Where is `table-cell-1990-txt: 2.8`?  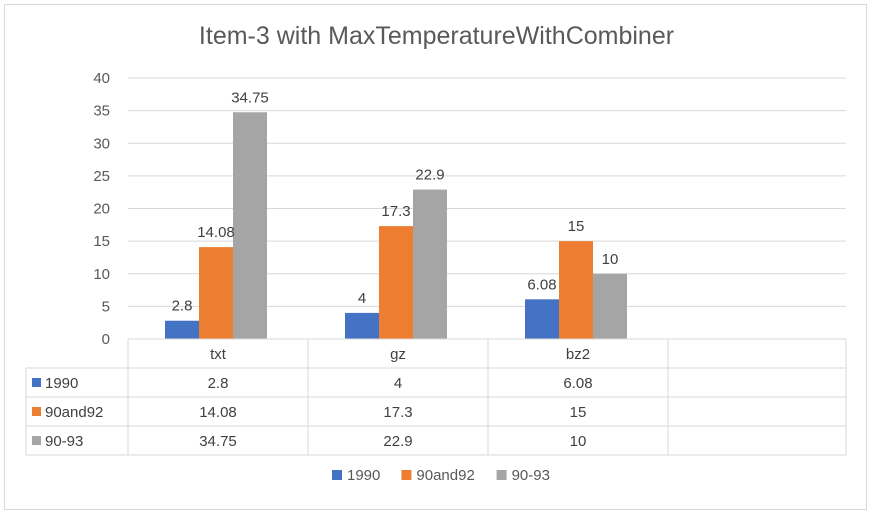 table-cell-1990-txt: 2.8 is located at coordinates (218, 383).